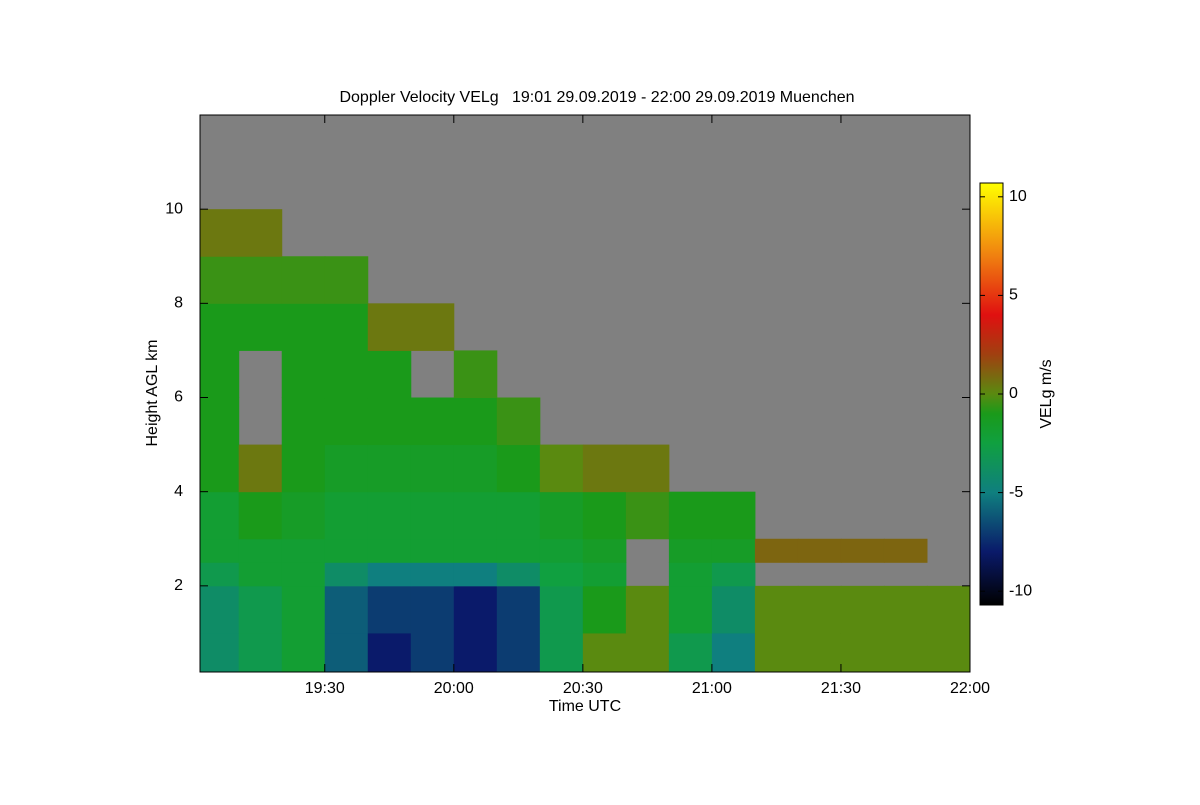 This screenshot has width=1200, height=805. Describe the element at coordinates (1018, 196) in the screenshot. I see `colorbar-tick-label: 10` at that location.